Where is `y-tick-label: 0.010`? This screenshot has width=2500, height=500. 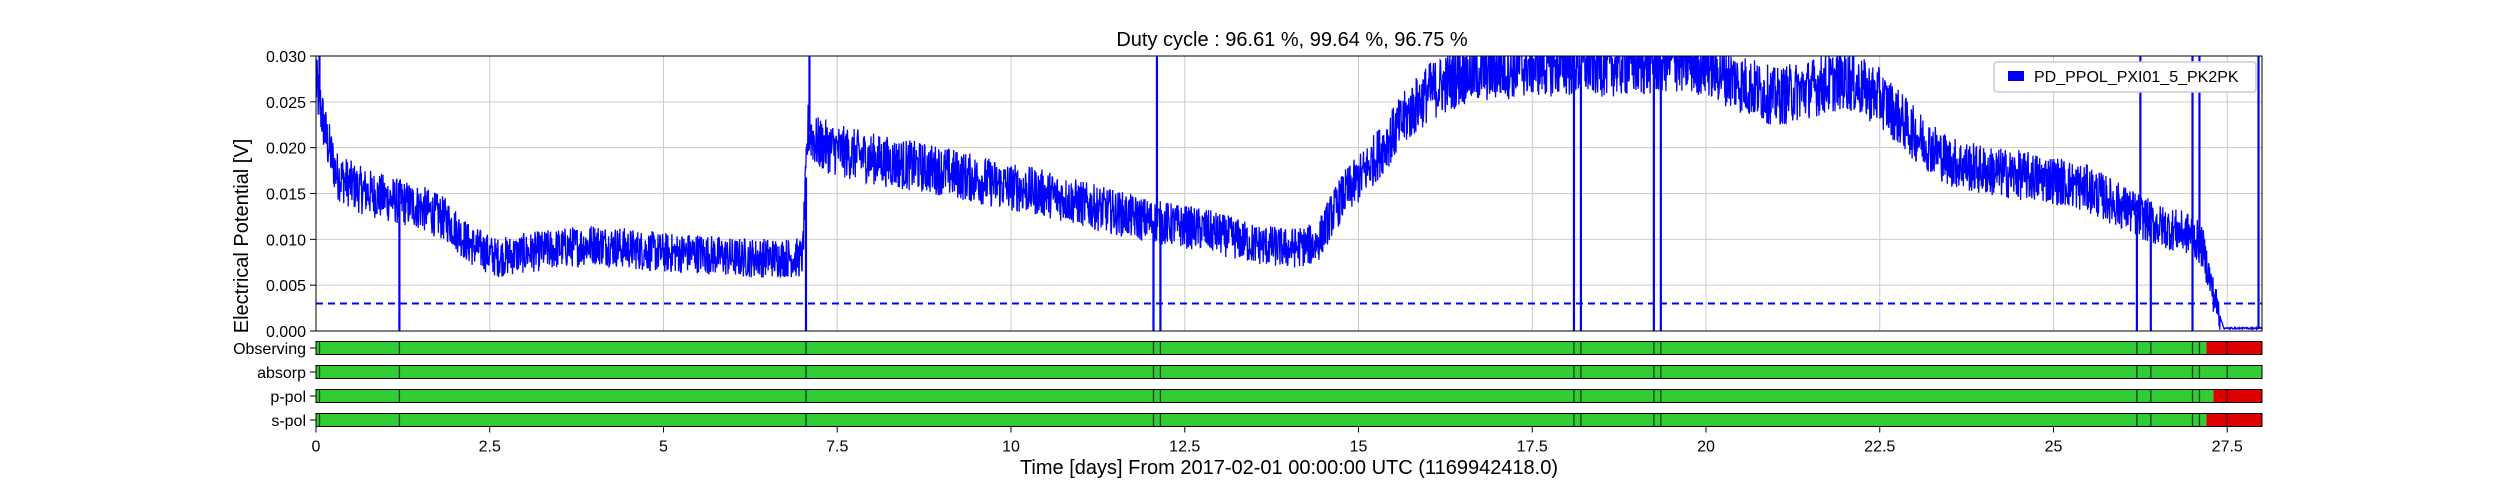 y-tick-label: 0.010 is located at coordinates (286, 240).